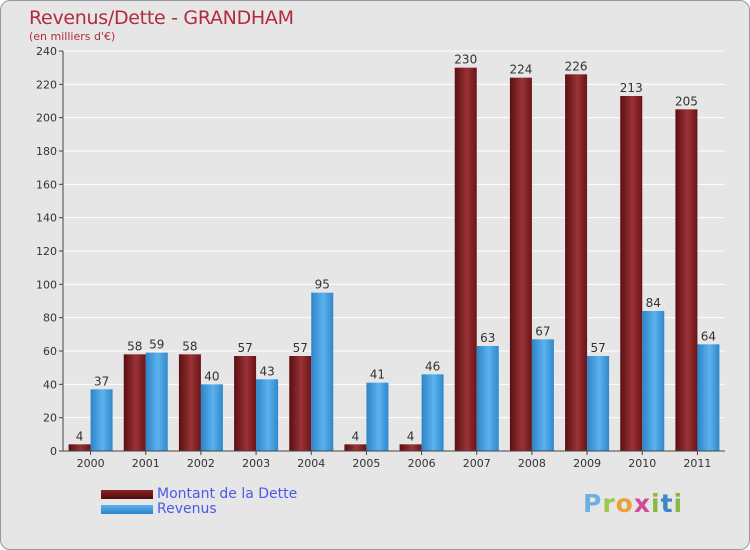 This screenshot has width=750, height=550. Describe the element at coordinates (487, 338) in the screenshot. I see `data-label: 63` at that location.